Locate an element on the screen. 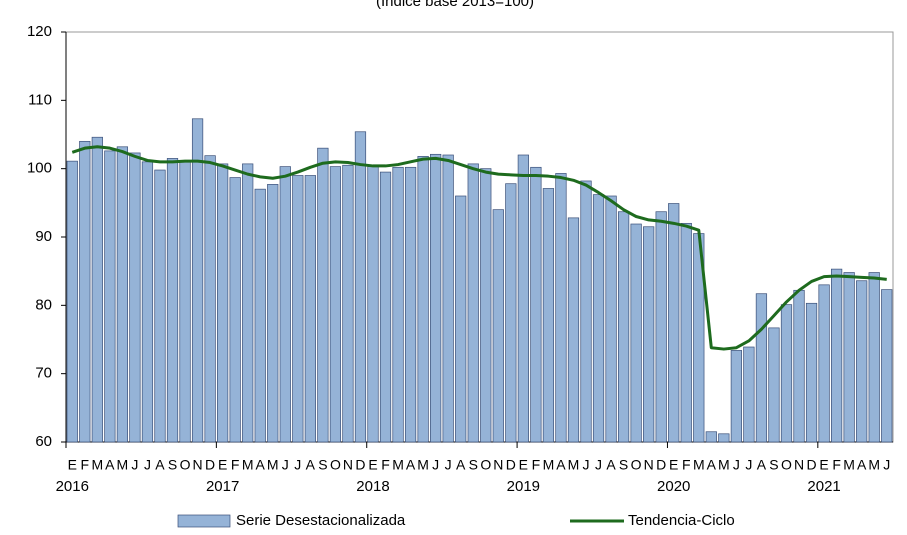 The height and width of the screenshot is (535, 907). y-tick-label: 100 is located at coordinates (39, 168).